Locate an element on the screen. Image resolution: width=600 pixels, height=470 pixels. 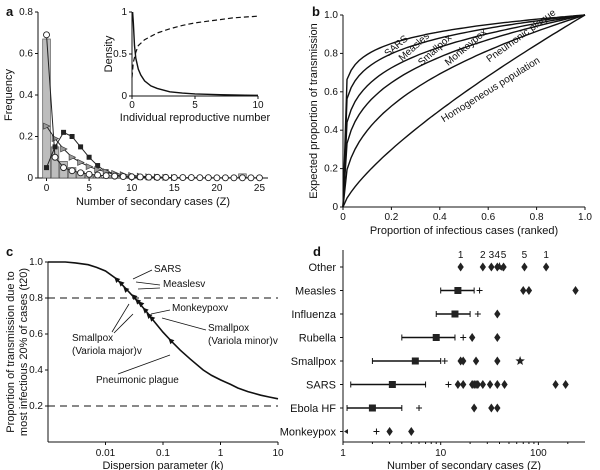
panel-c-y-tick-label: 0.2 is located at coordinates (36, 406).